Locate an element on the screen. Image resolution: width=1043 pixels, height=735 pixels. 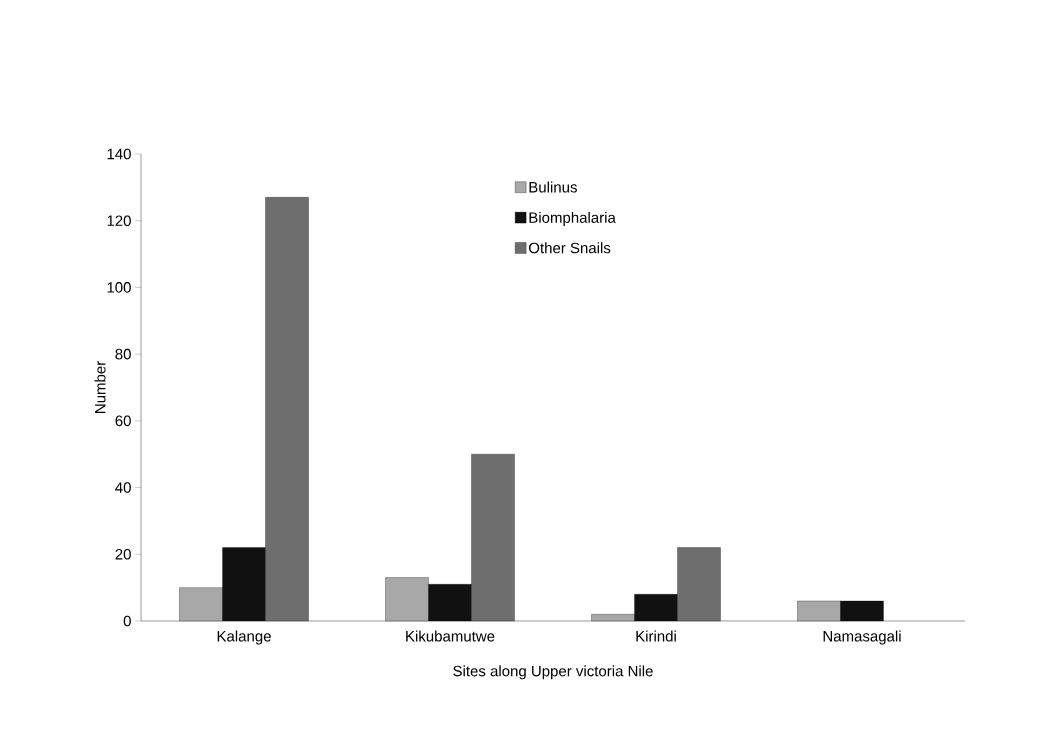
legend-label: Bulinus is located at coordinates (553, 187).